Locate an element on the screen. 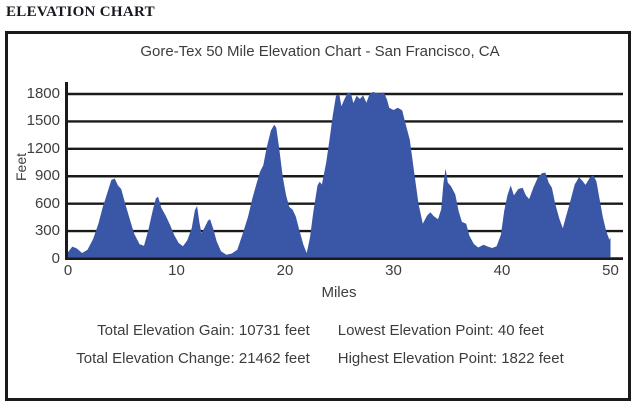 The image size is (640, 410). y-tick-900: 900 is located at coordinates (47, 176).